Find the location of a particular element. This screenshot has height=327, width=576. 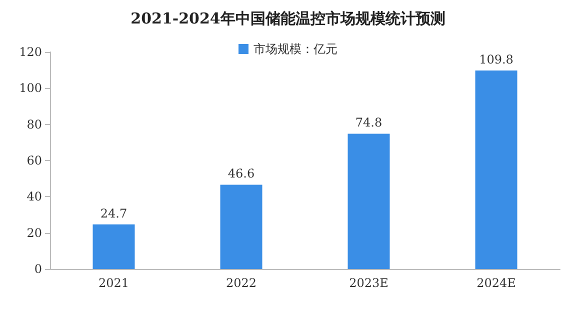

data-label: 109.8 is located at coordinates (496, 59).